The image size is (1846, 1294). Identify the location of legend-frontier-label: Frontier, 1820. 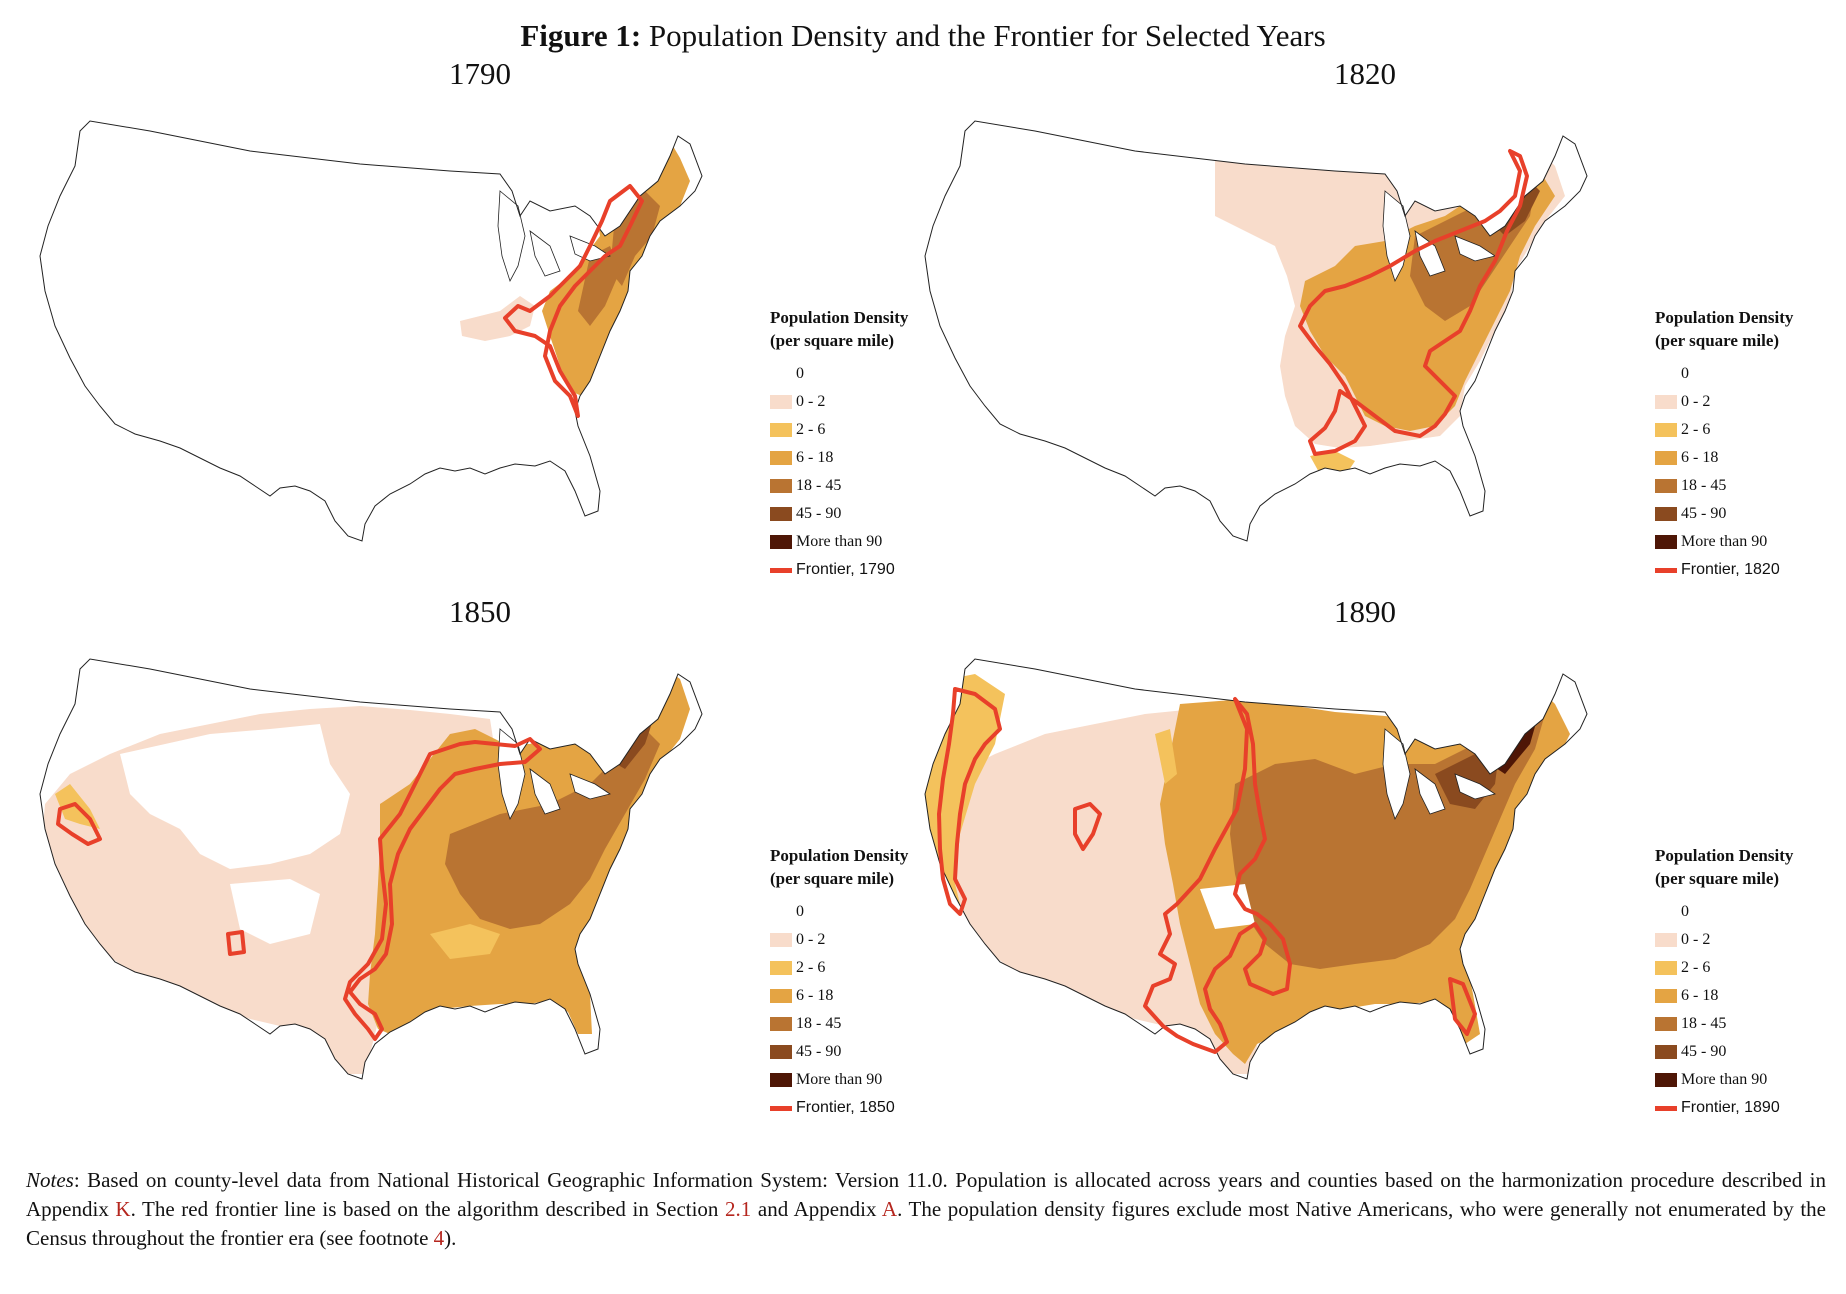
(1730, 569).